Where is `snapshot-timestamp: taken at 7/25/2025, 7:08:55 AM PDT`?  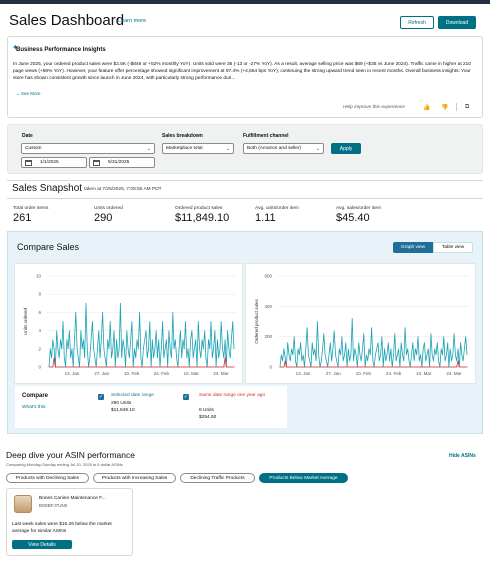 snapshot-timestamp: taken at 7/25/2025, 7:08:55 AM PDT is located at coordinates (123, 189).